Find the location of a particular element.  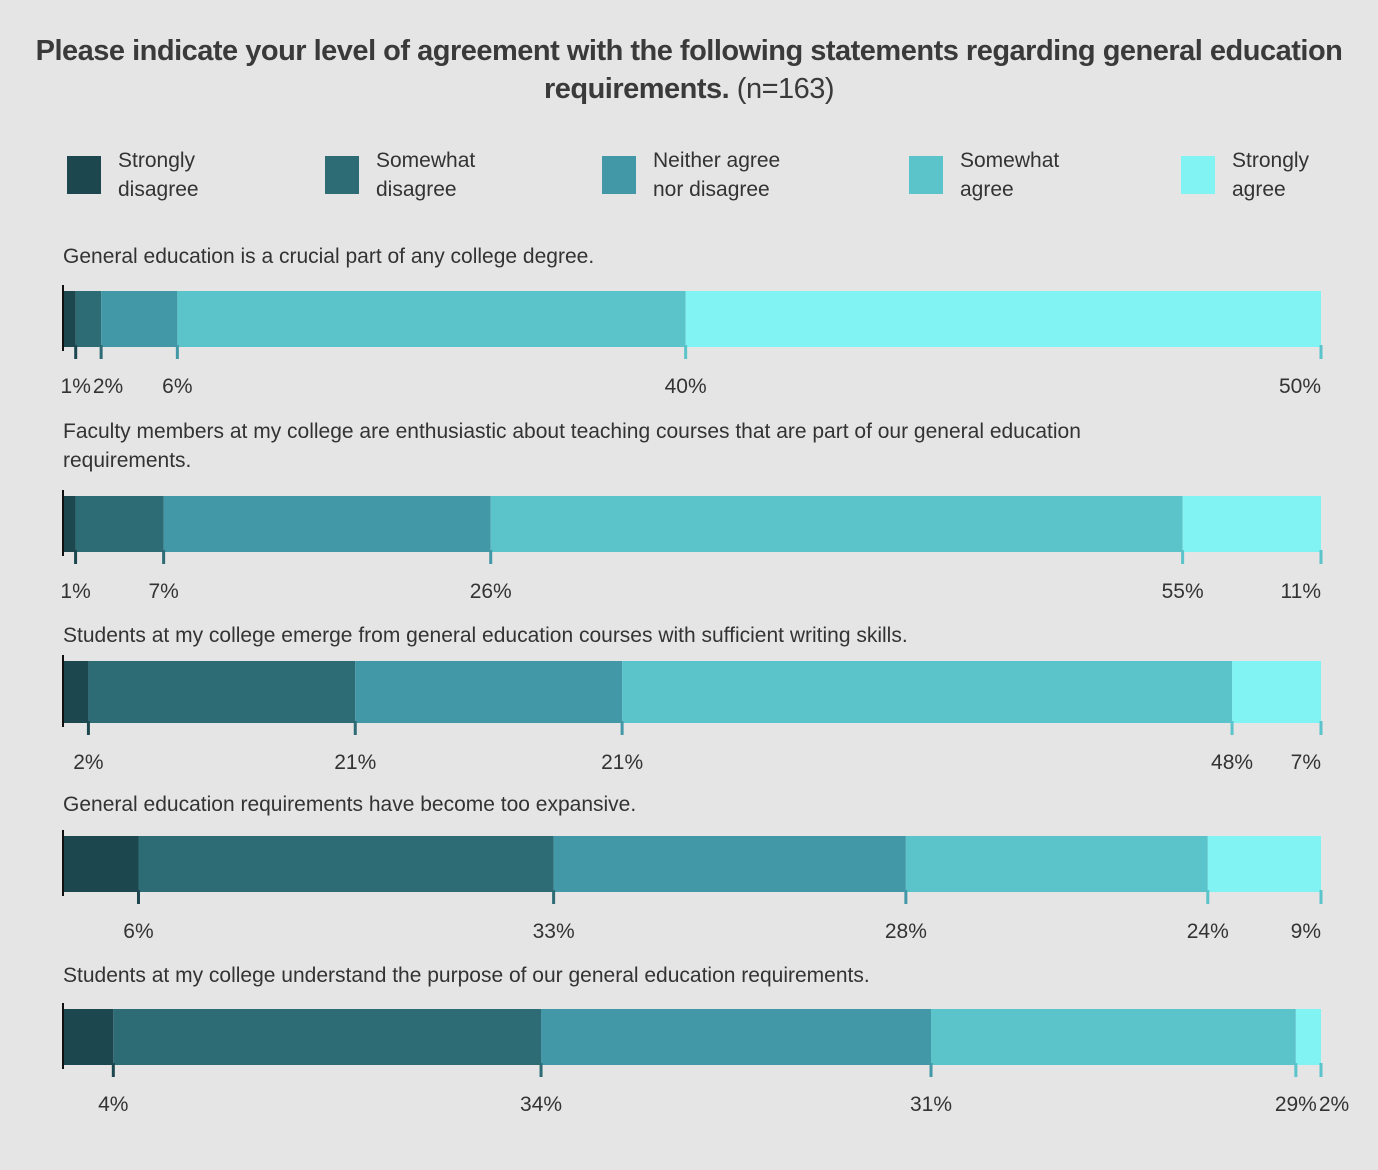

legend-item-somewhat-disagree: Somewhat disagree is located at coordinates (415, 175).